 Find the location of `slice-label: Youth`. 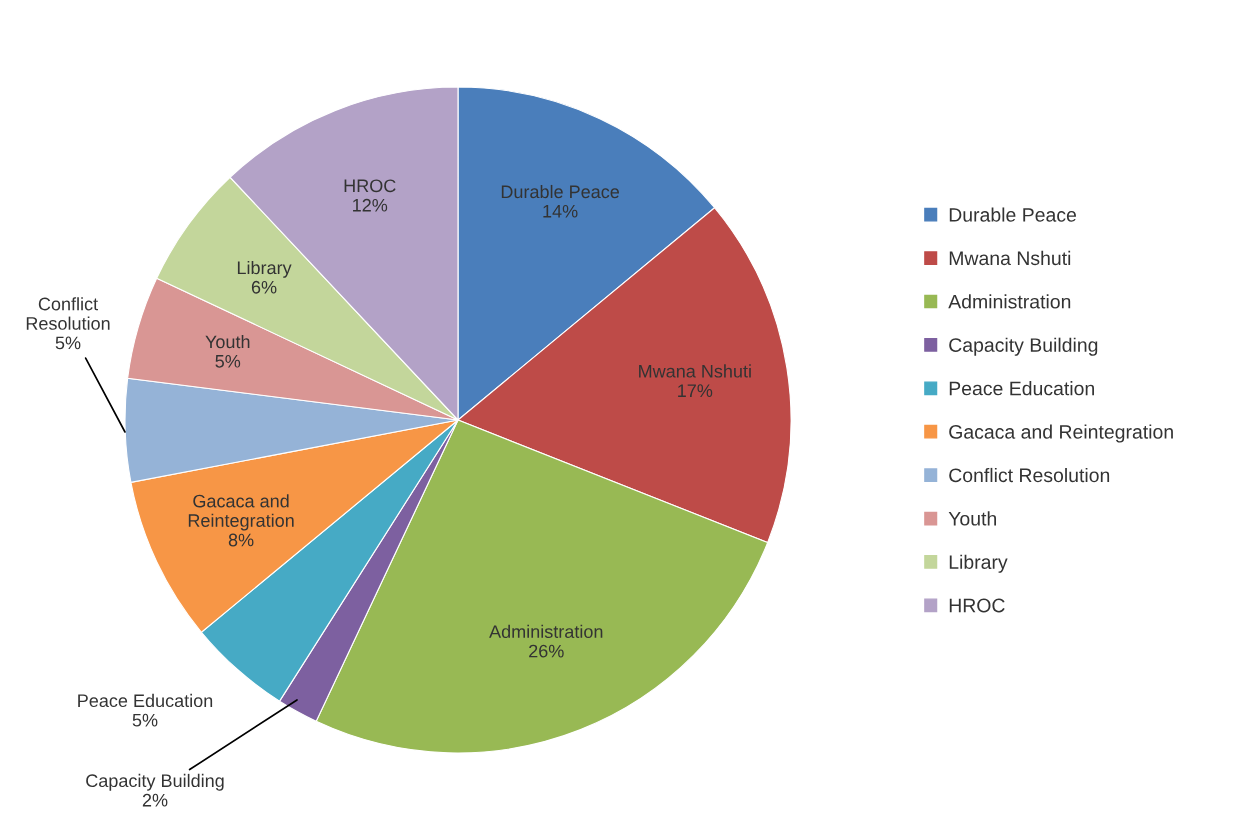

slice-label: Youth is located at coordinates (227, 341).